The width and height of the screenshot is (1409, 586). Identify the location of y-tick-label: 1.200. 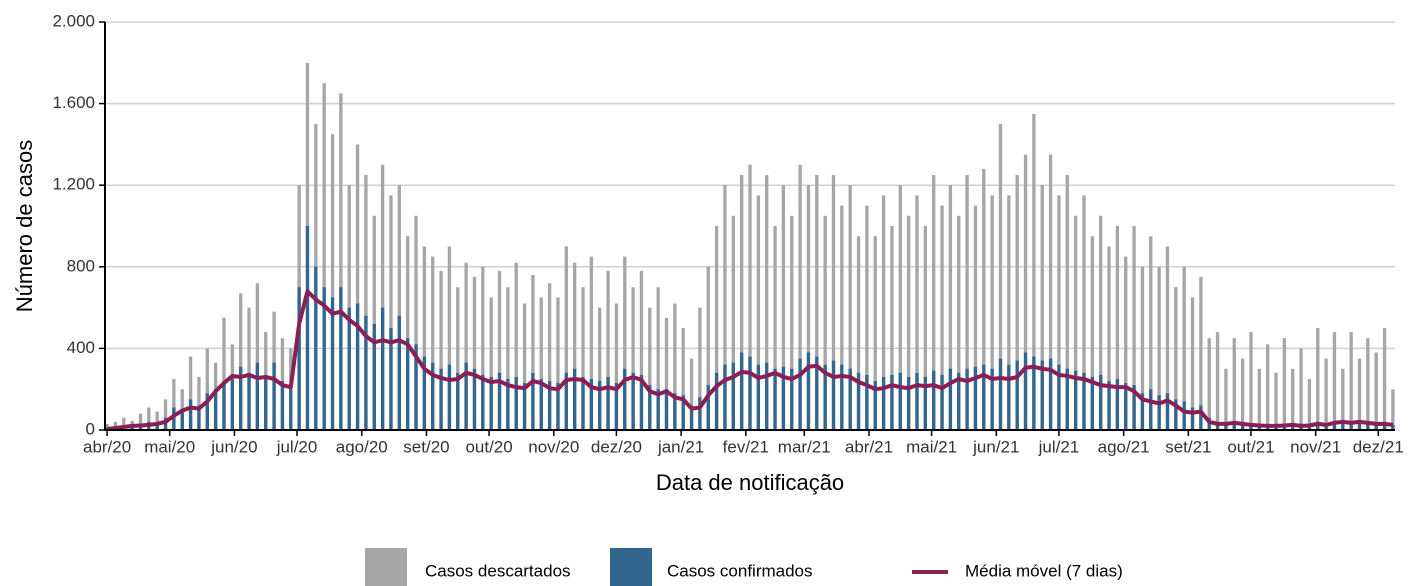
(73, 184).